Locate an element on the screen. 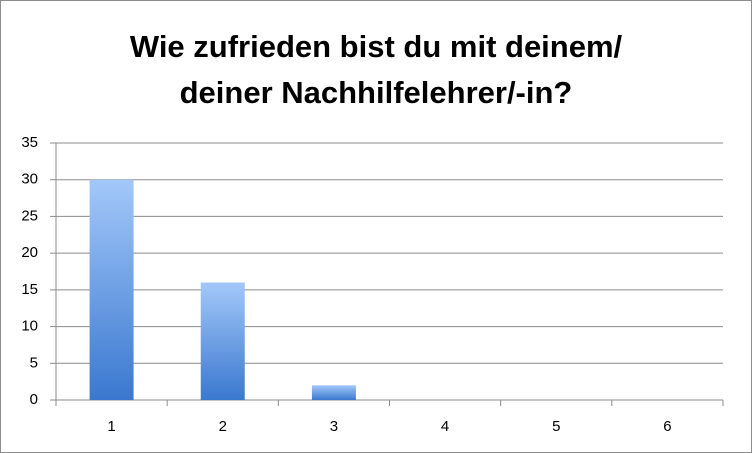 The width and height of the screenshot is (752, 453). x-tick-label: 6 is located at coordinates (667, 426).